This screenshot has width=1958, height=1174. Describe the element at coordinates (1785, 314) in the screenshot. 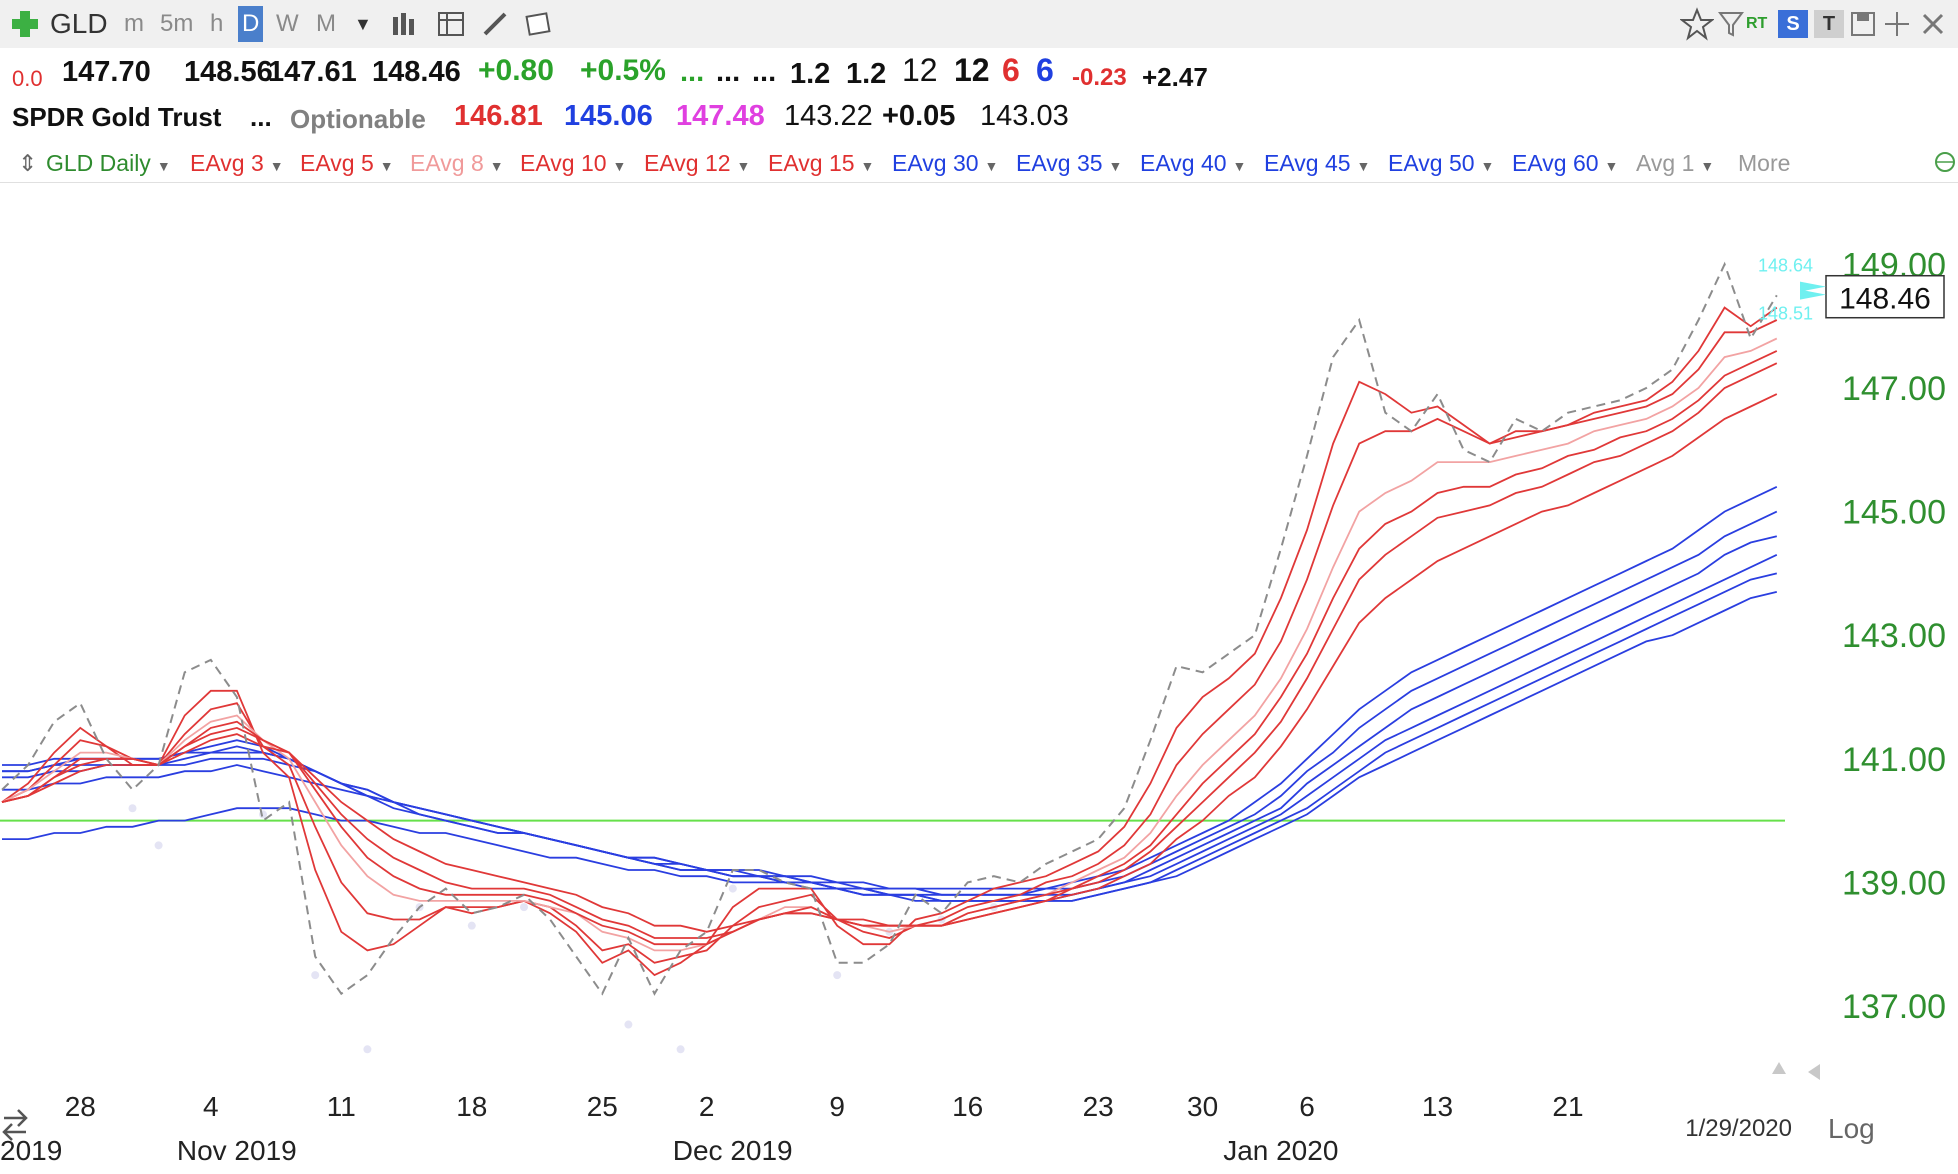

I see `flag-label-1: 148.51` at that location.